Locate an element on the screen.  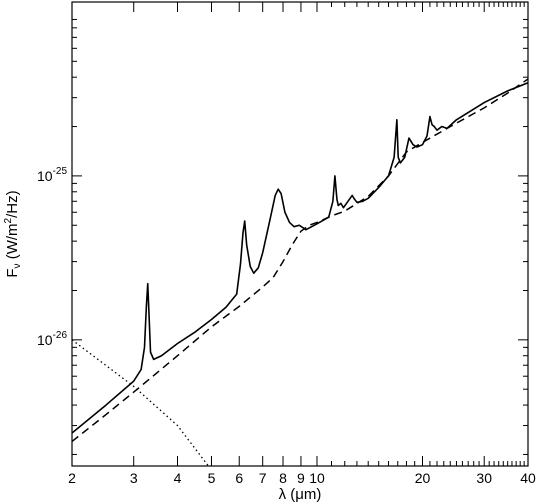
y-tick-label: 10-25 is located at coordinates (52, 175).